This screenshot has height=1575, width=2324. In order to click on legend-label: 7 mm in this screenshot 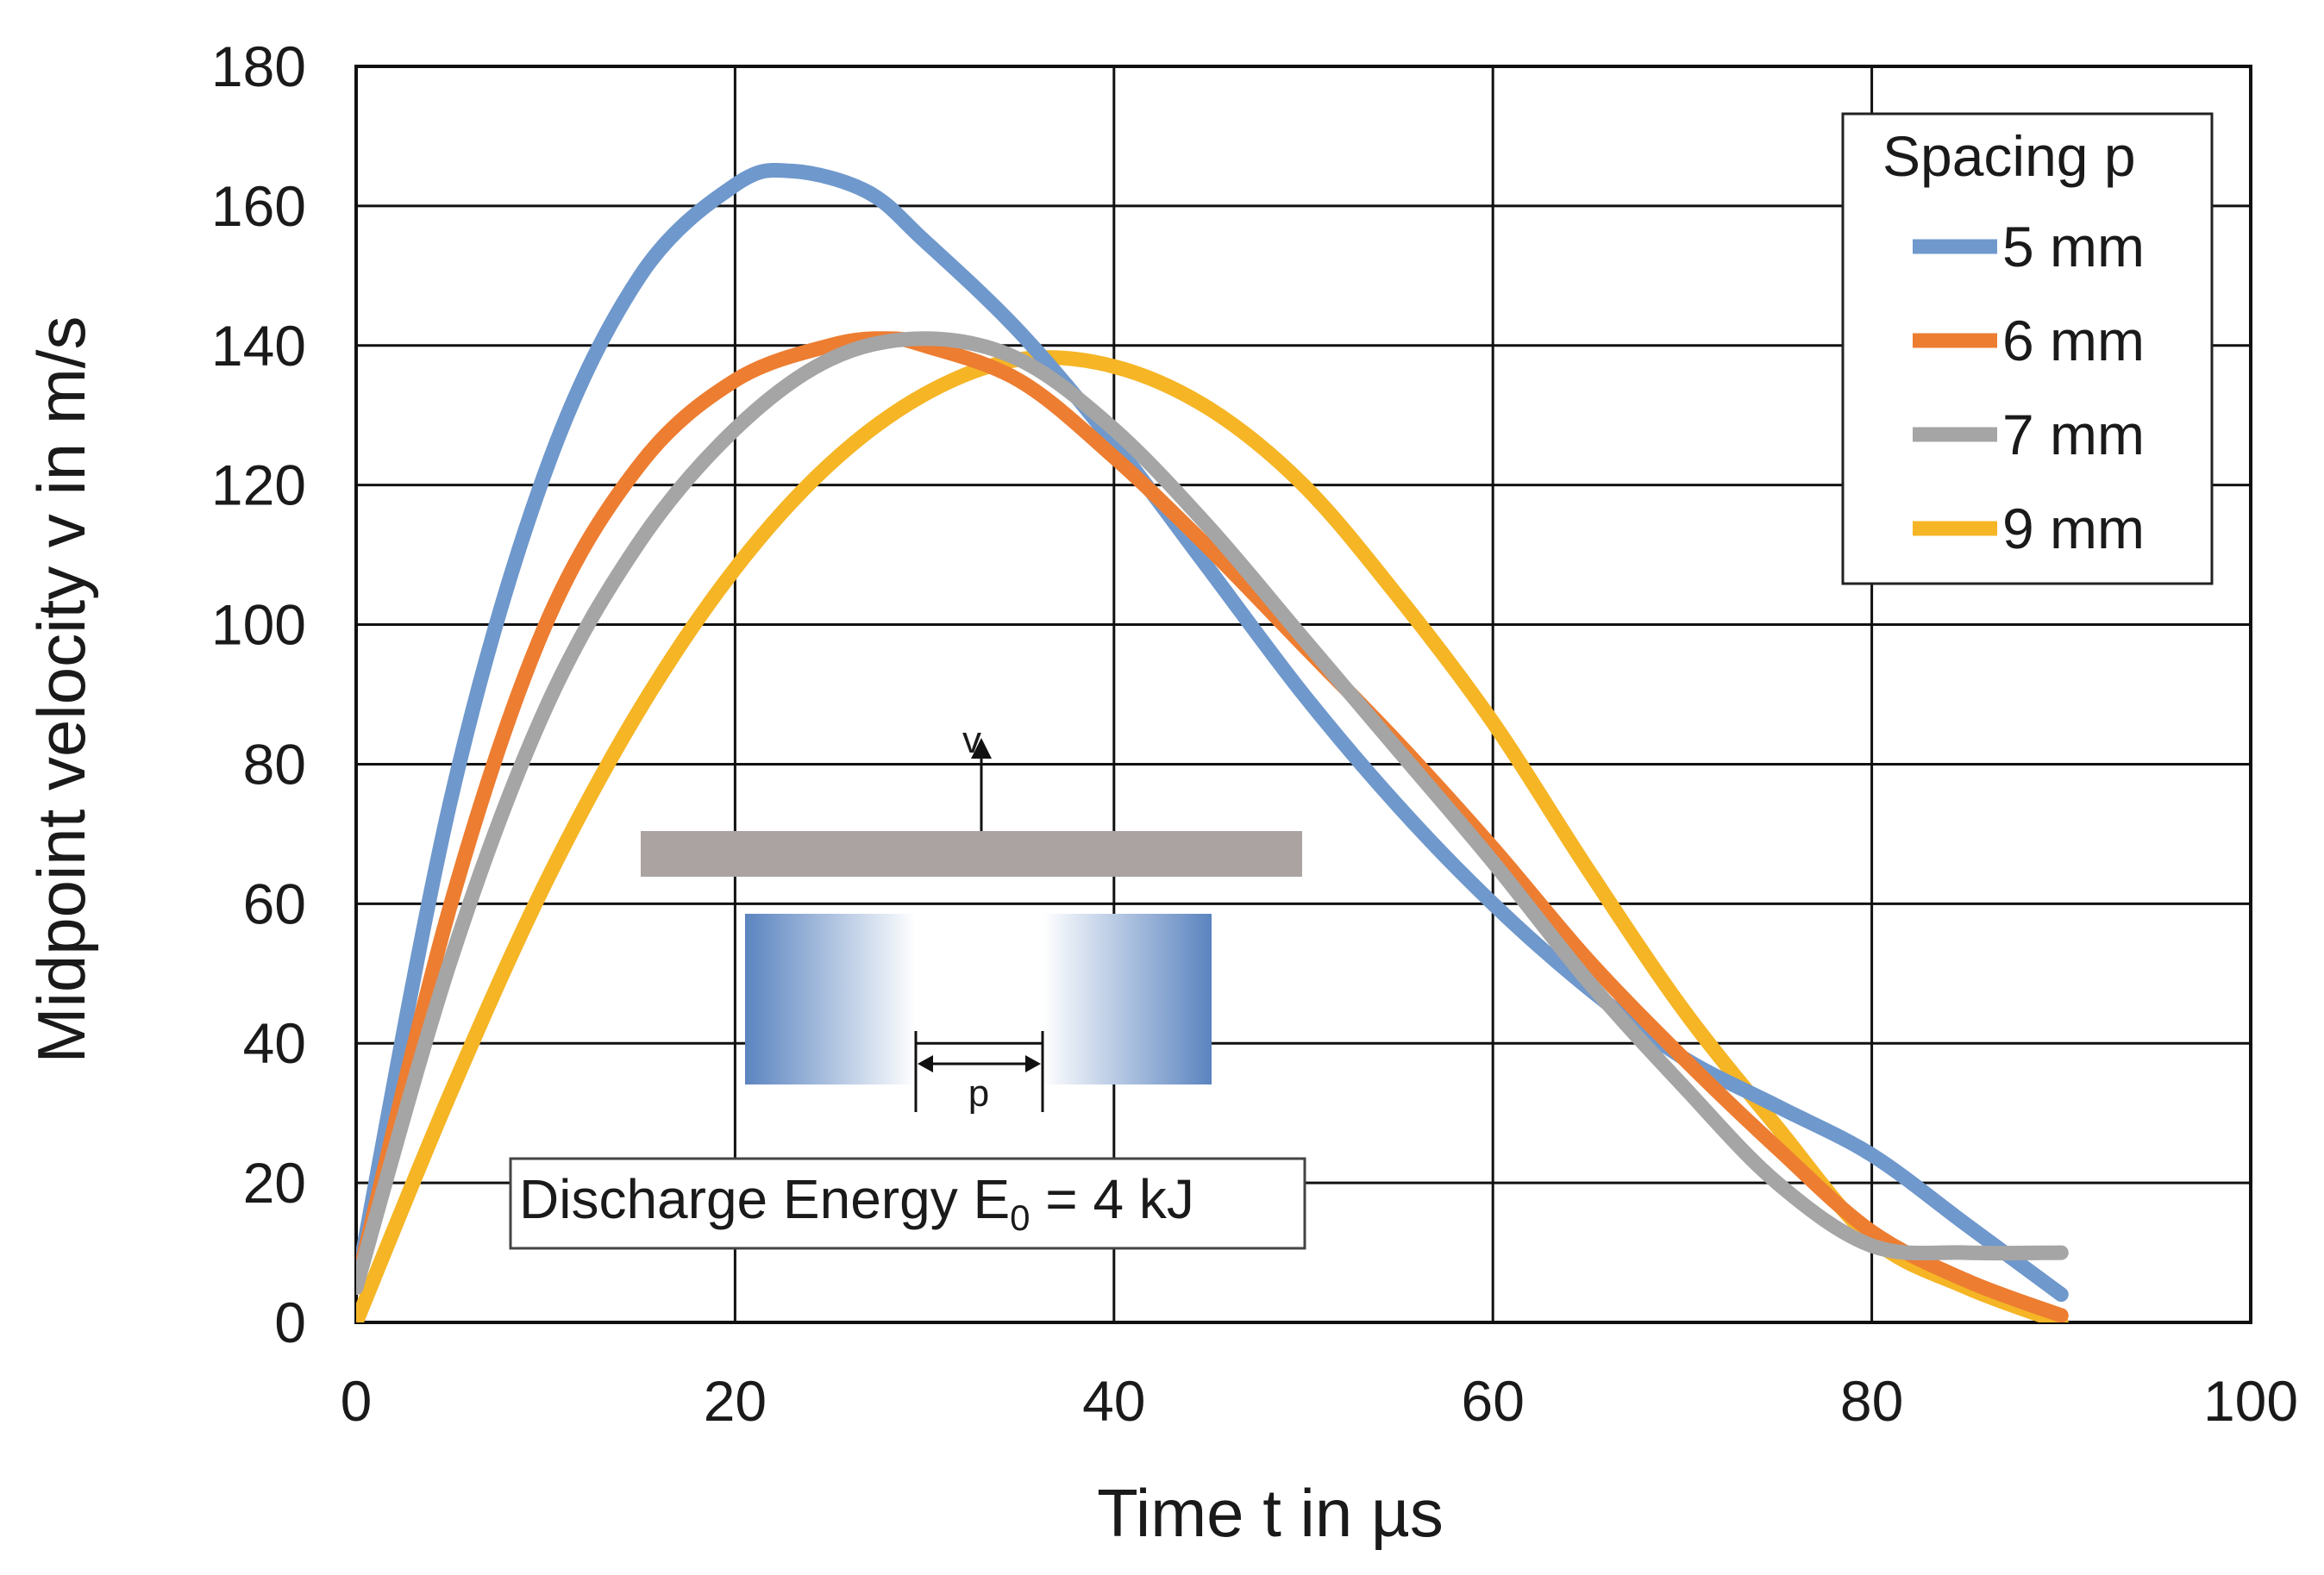, I will do `click(2073, 434)`.